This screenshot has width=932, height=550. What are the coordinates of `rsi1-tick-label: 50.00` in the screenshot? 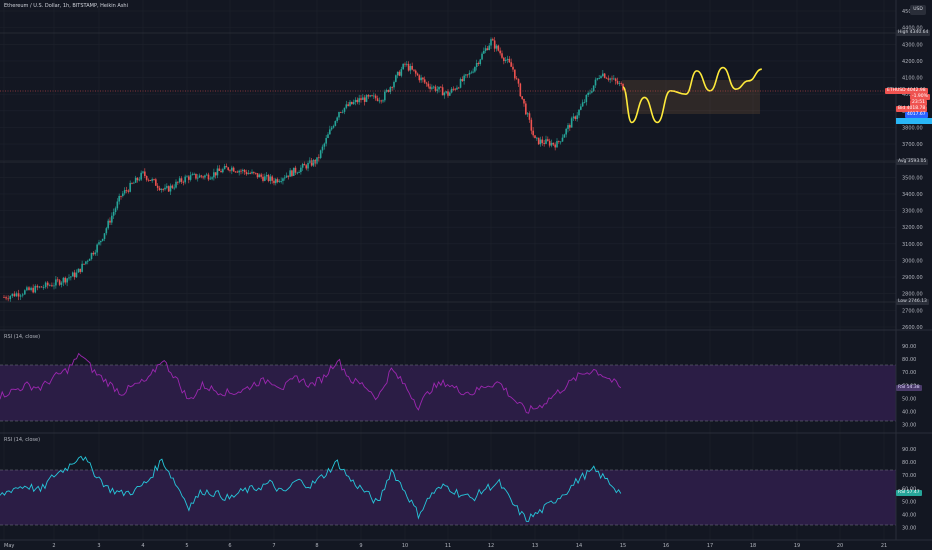 It's located at (909, 399).